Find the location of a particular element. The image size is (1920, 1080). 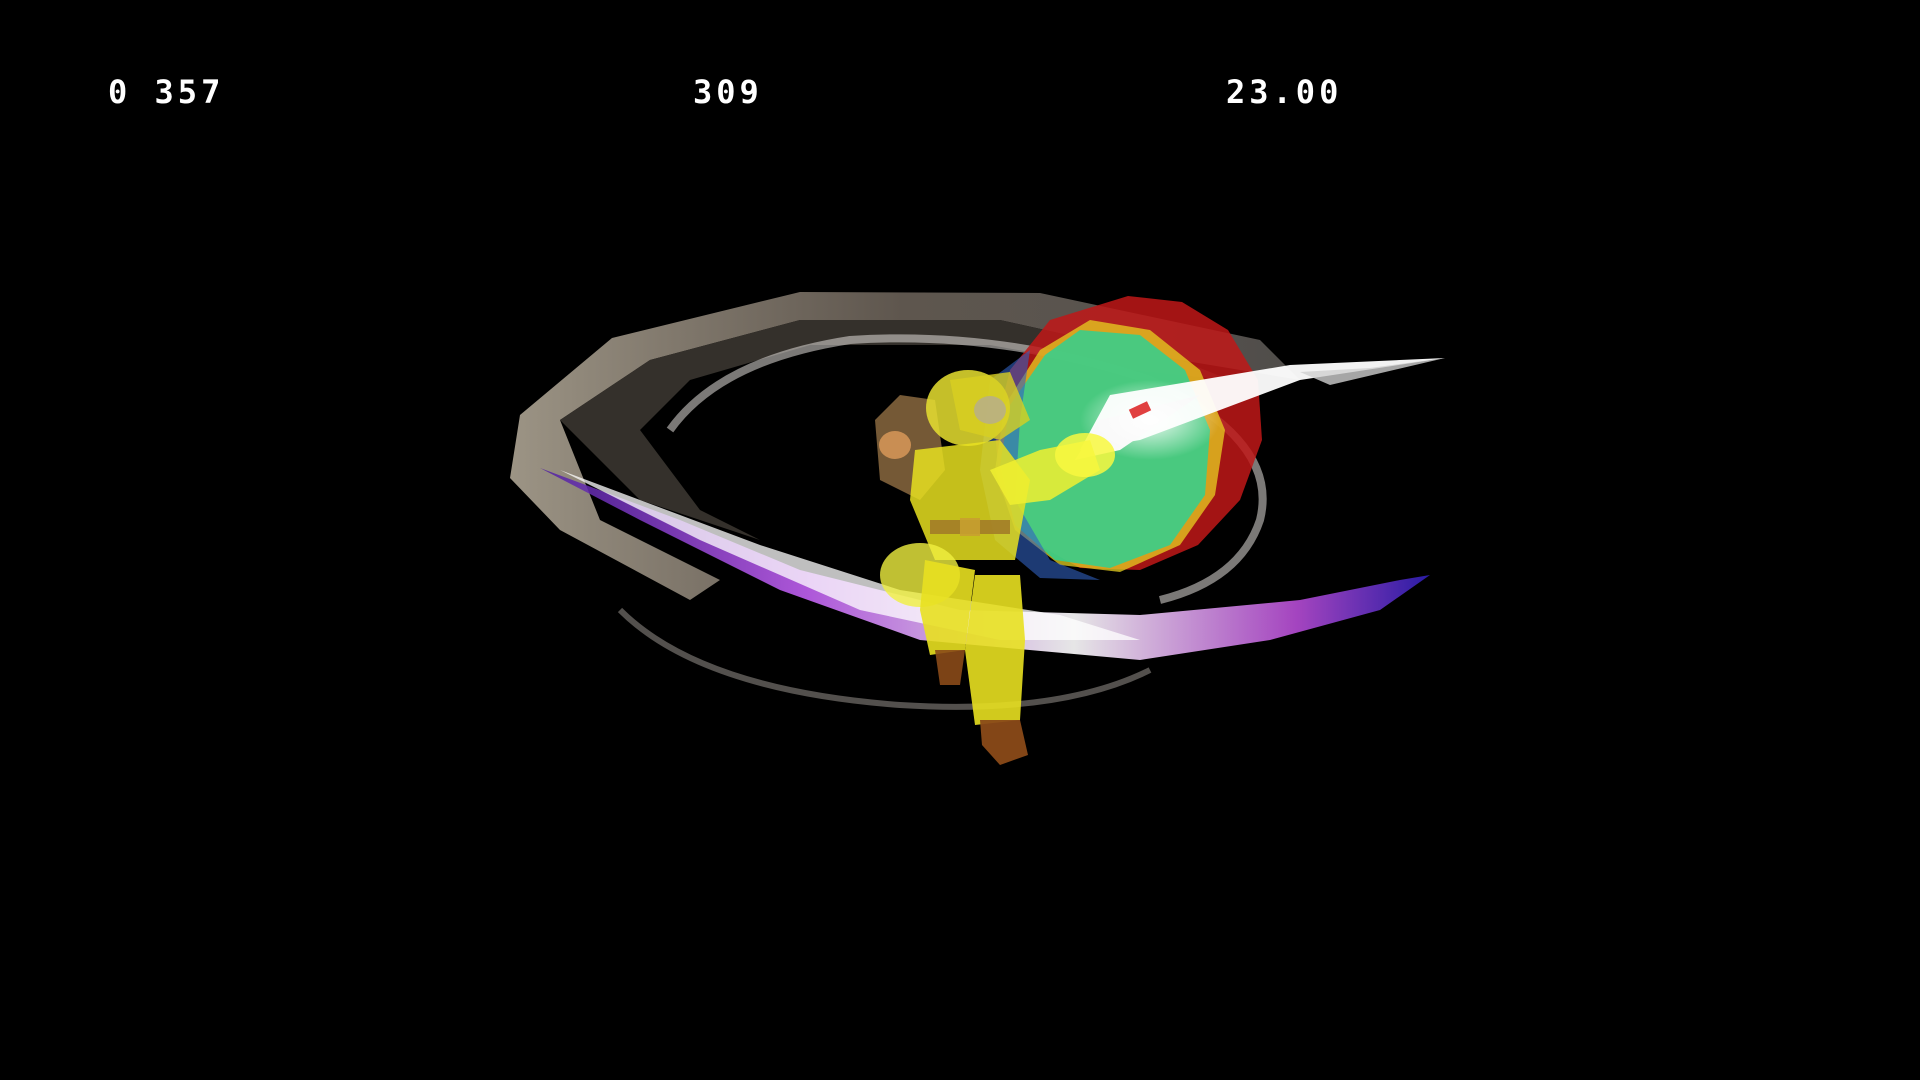

hud-counter-center: 309 is located at coordinates (728, 92).